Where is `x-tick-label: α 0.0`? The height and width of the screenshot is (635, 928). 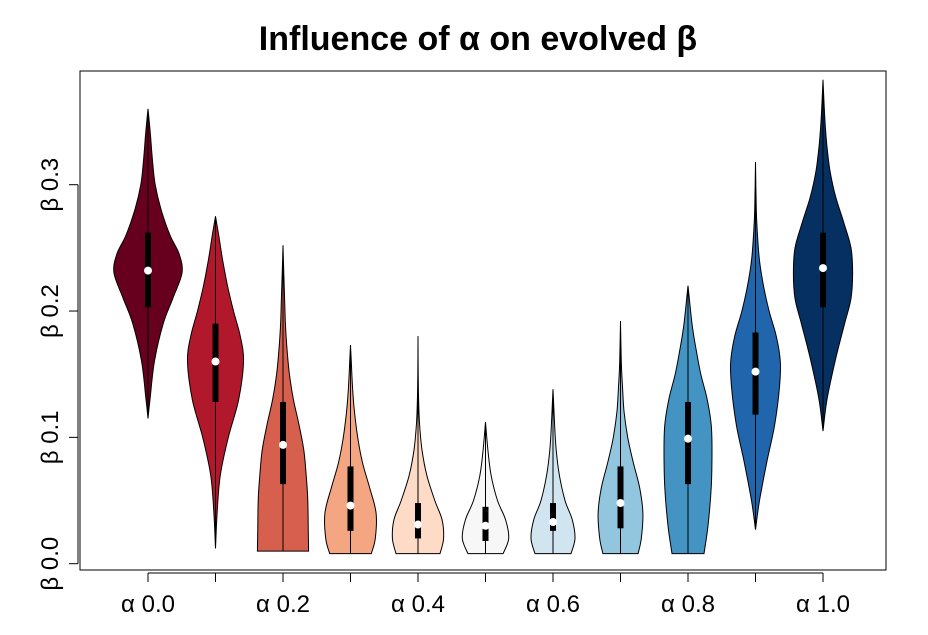
x-tick-label: α 0.0 is located at coordinates (148, 604).